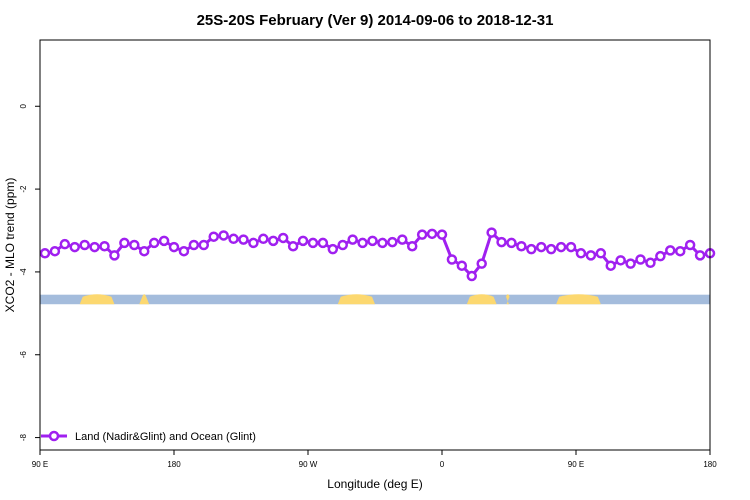  What do you see at coordinates (23, 189) in the screenshot?
I see `y-tick-label: -2` at bounding box center [23, 189].